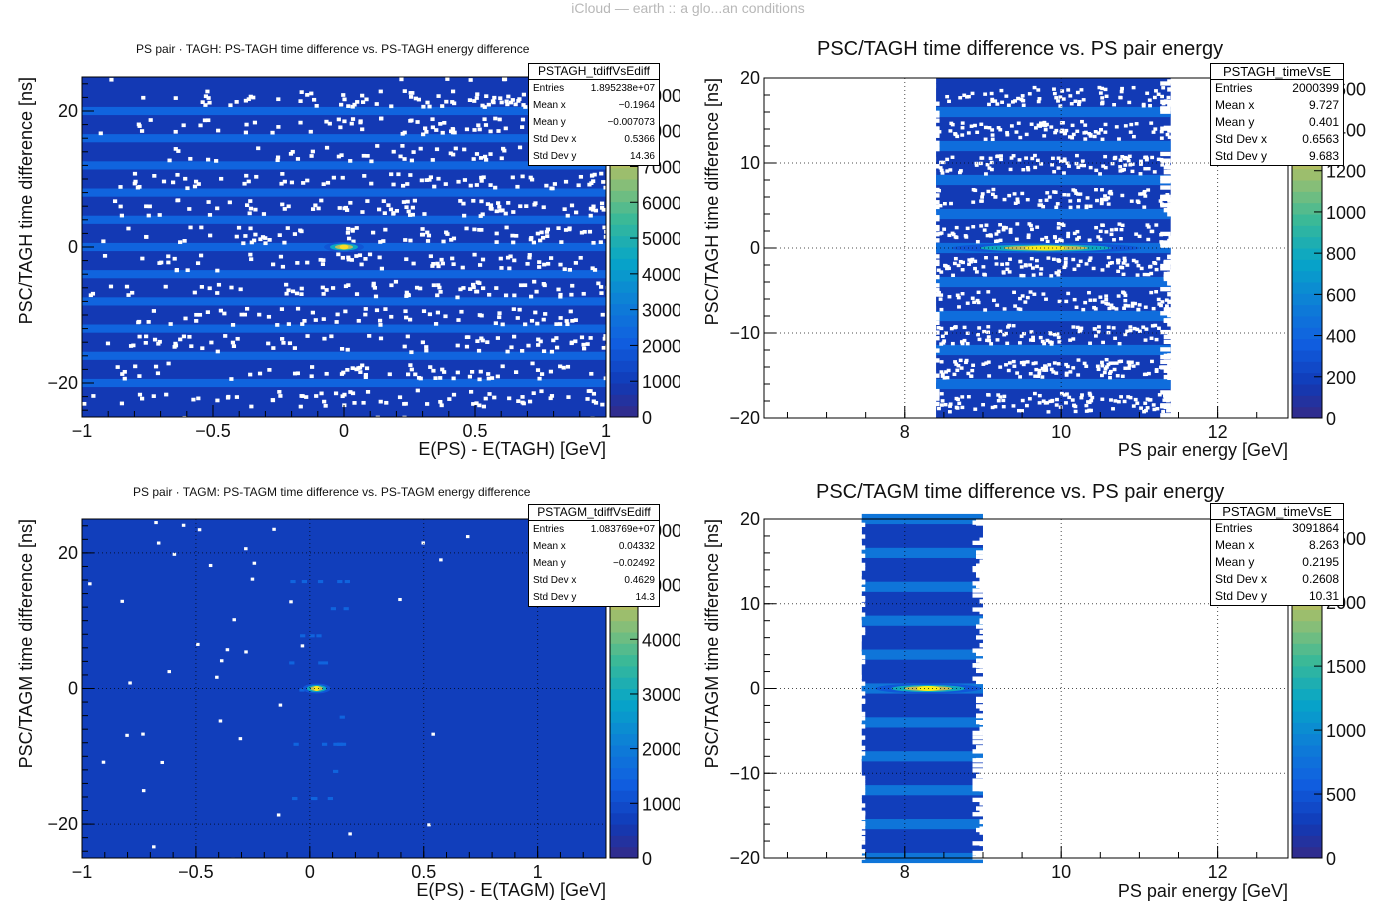 This screenshot has height=904, width=1376. I want to click on x-tick-label: −1, so click(82, 431).